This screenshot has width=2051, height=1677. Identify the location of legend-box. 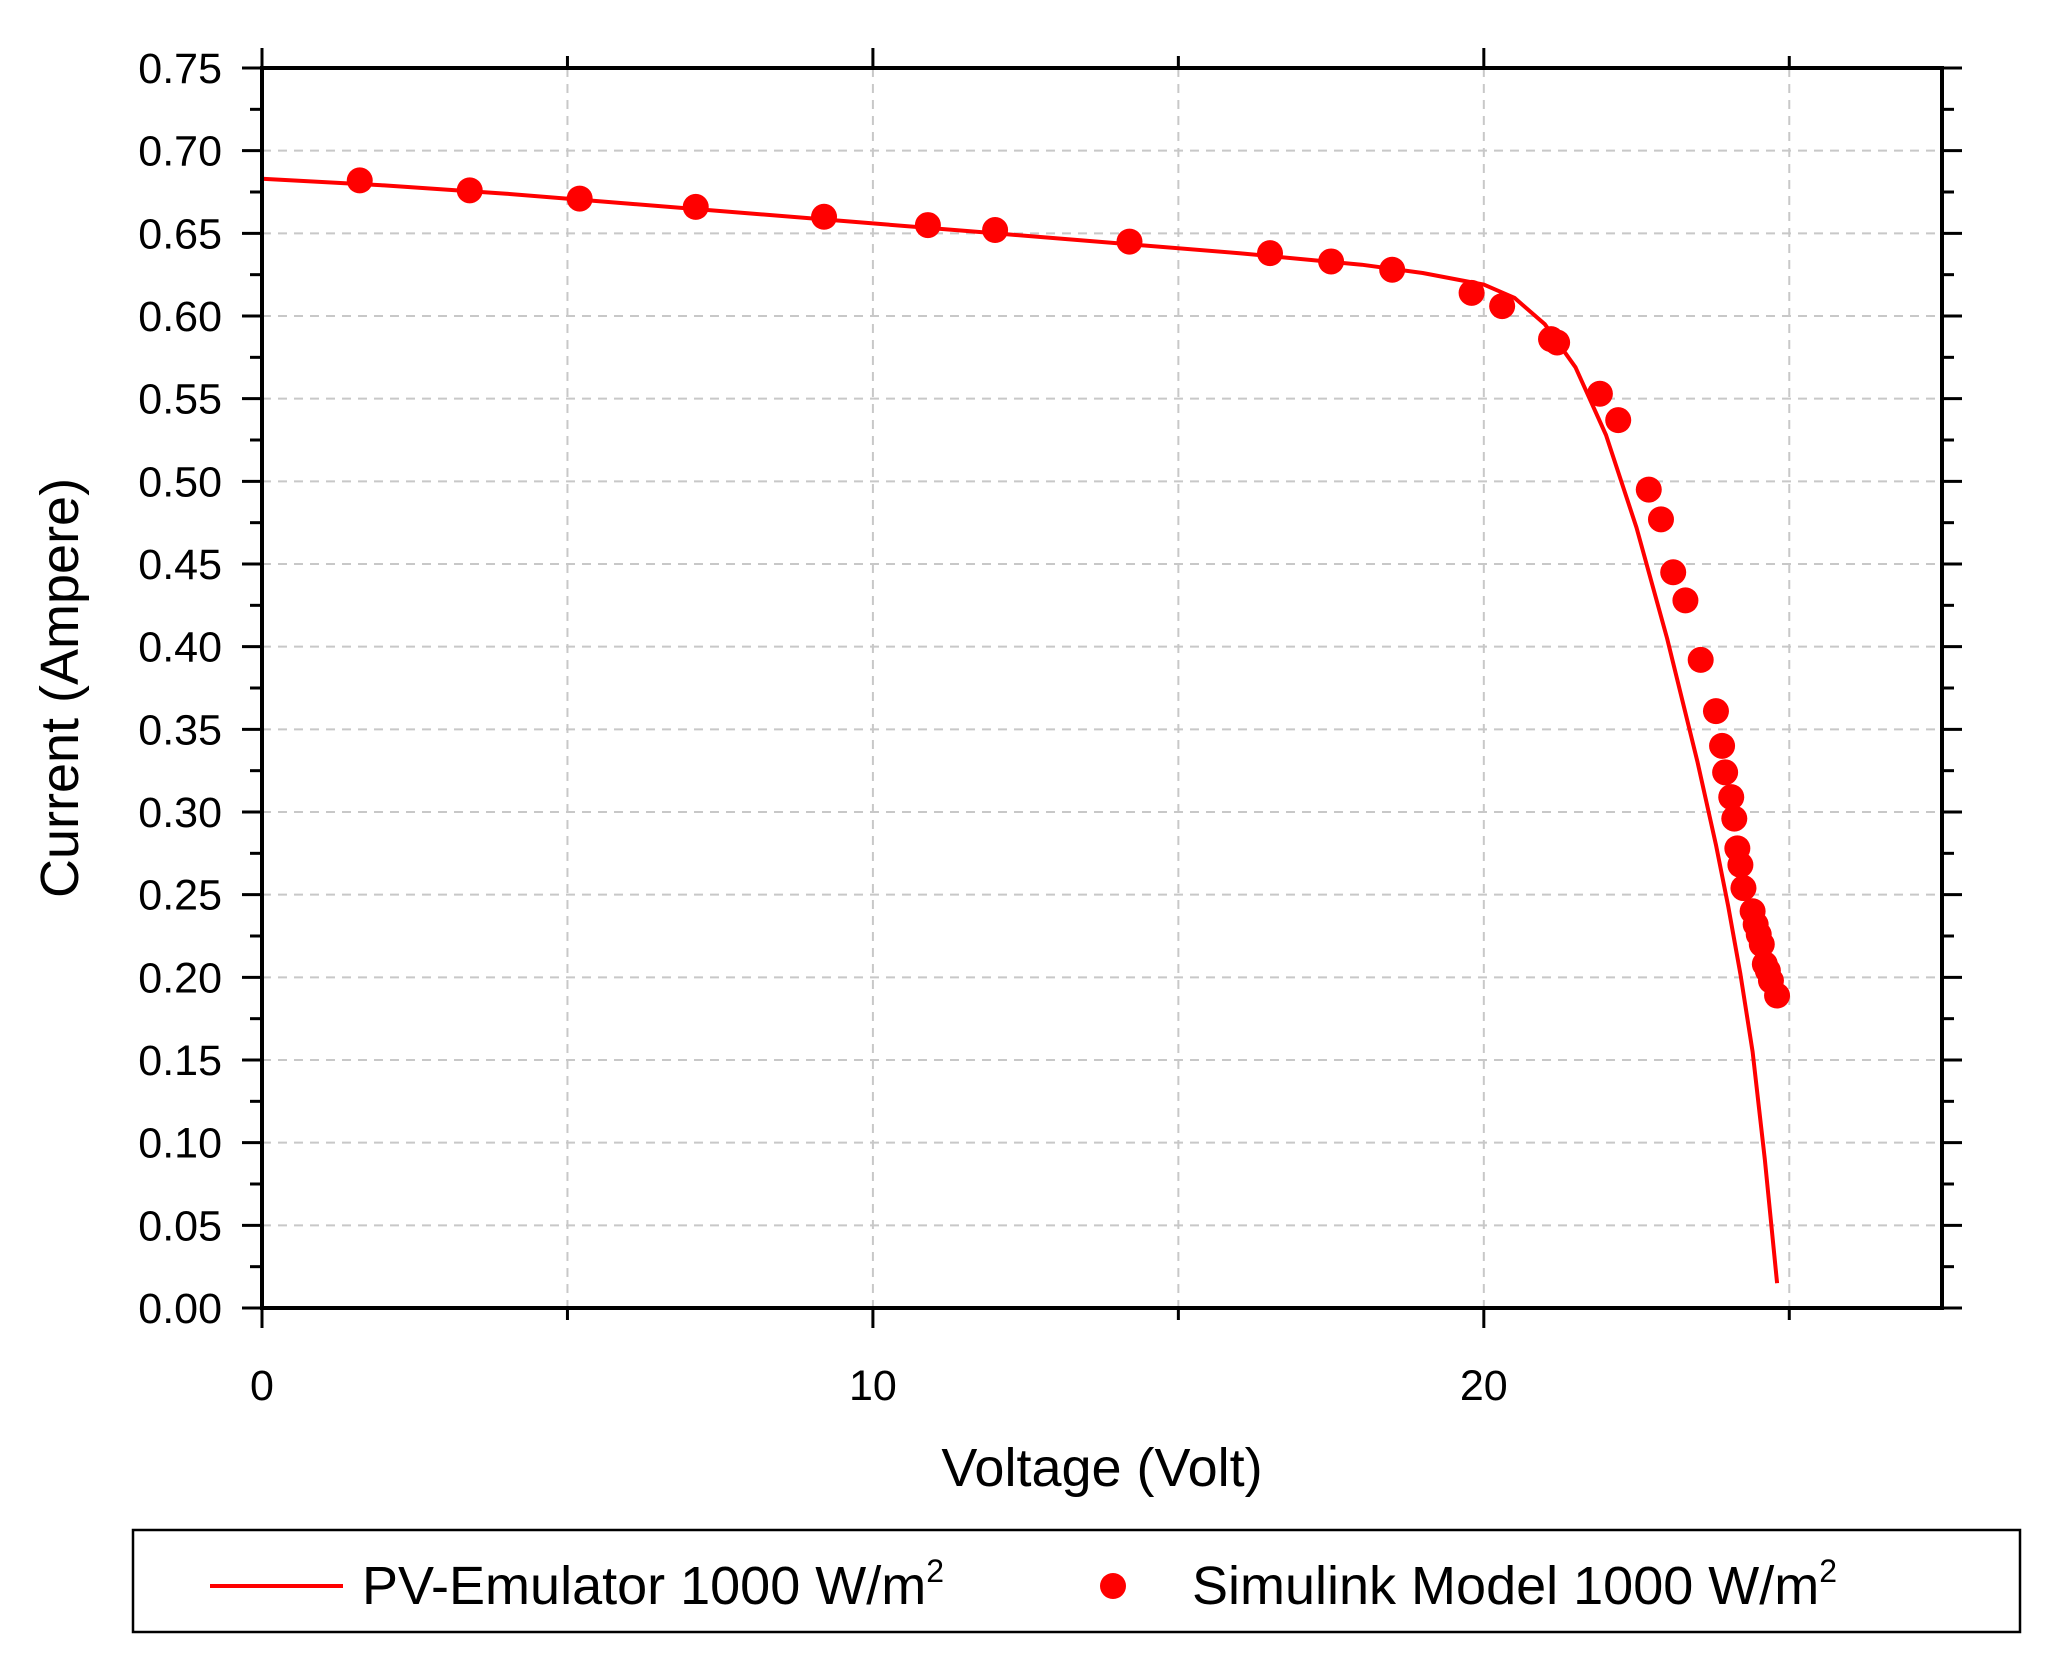
(1076, 1581).